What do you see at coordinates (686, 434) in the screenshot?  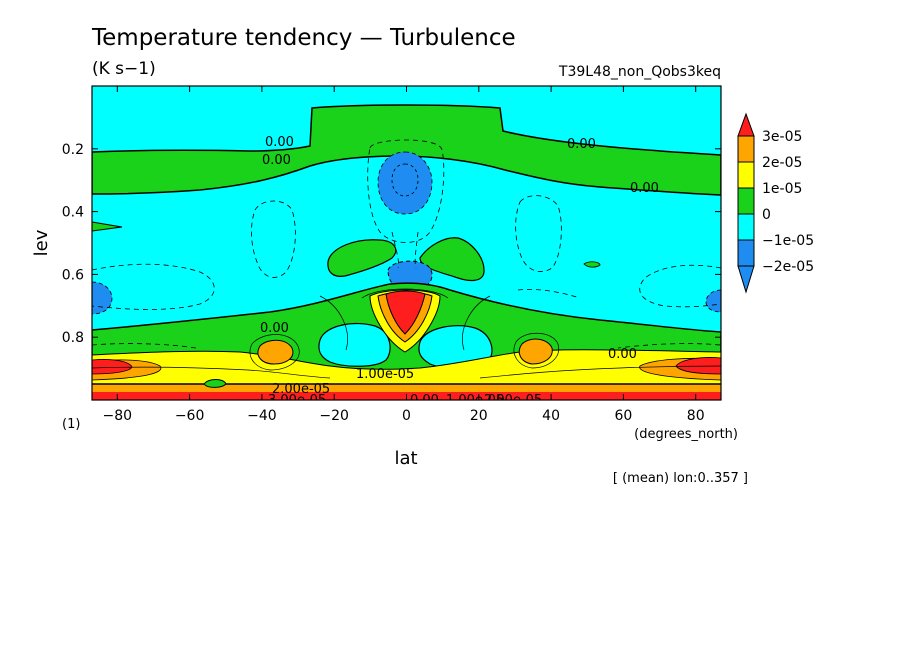 I see `x-units: (degrees_north)` at bounding box center [686, 434].